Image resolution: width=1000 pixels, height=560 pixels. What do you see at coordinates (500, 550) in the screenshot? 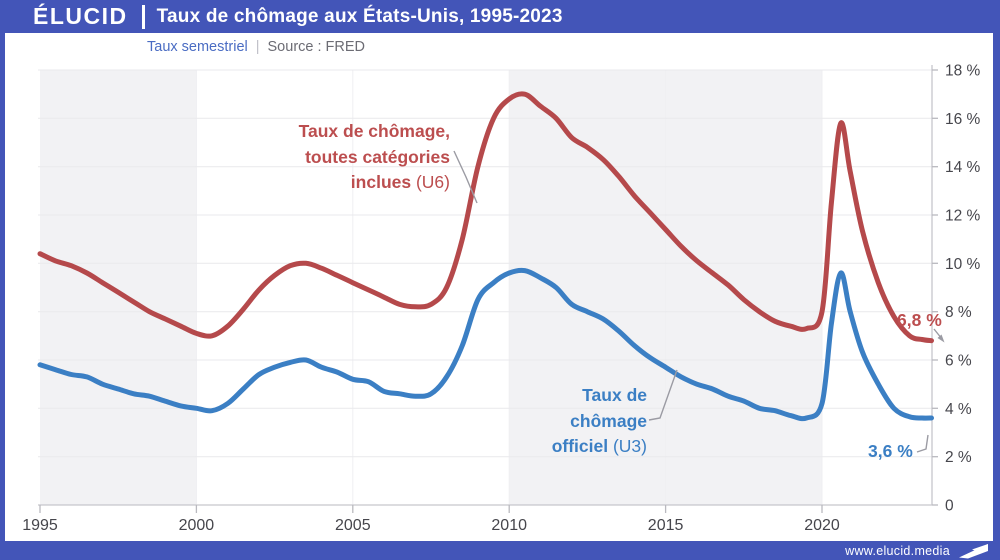
I see `footer-bar: www.elucid.media` at bounding box center [500, 550].